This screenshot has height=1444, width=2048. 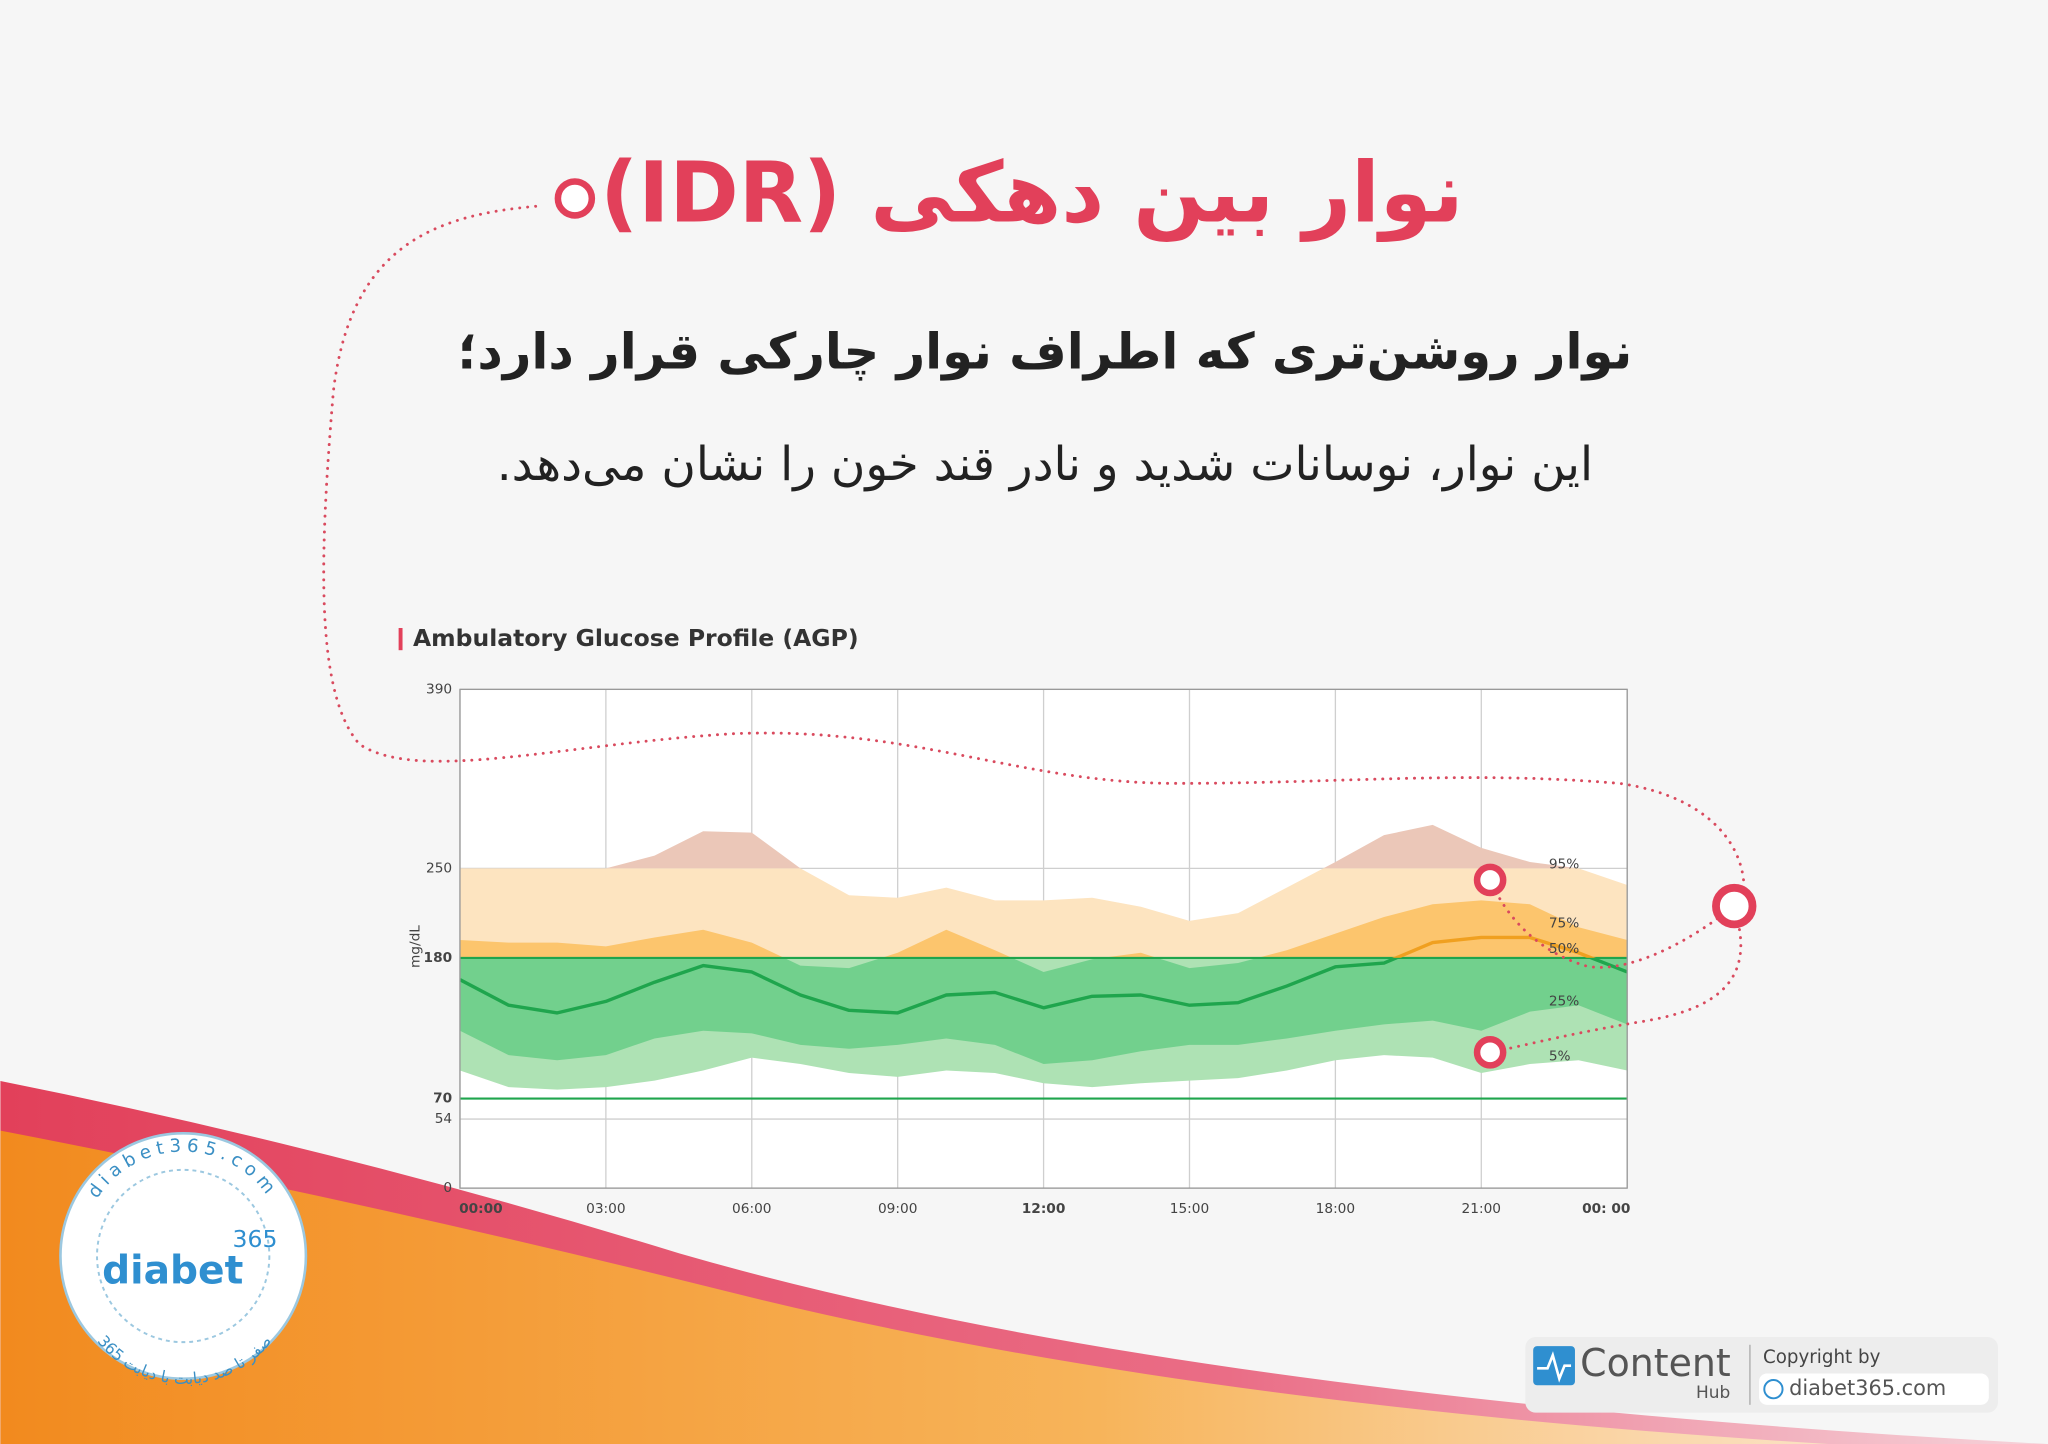 I want to click on brand-name: Content, so click(x=1655, y=1363).